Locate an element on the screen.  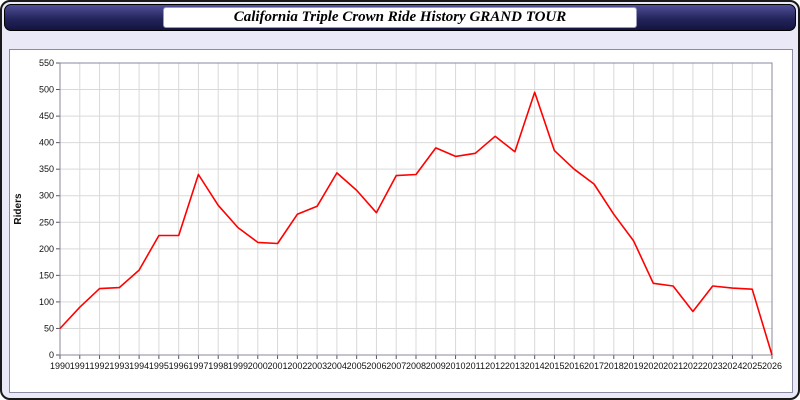
x-tick-label: 2000 is located at coordinates (258, 366).